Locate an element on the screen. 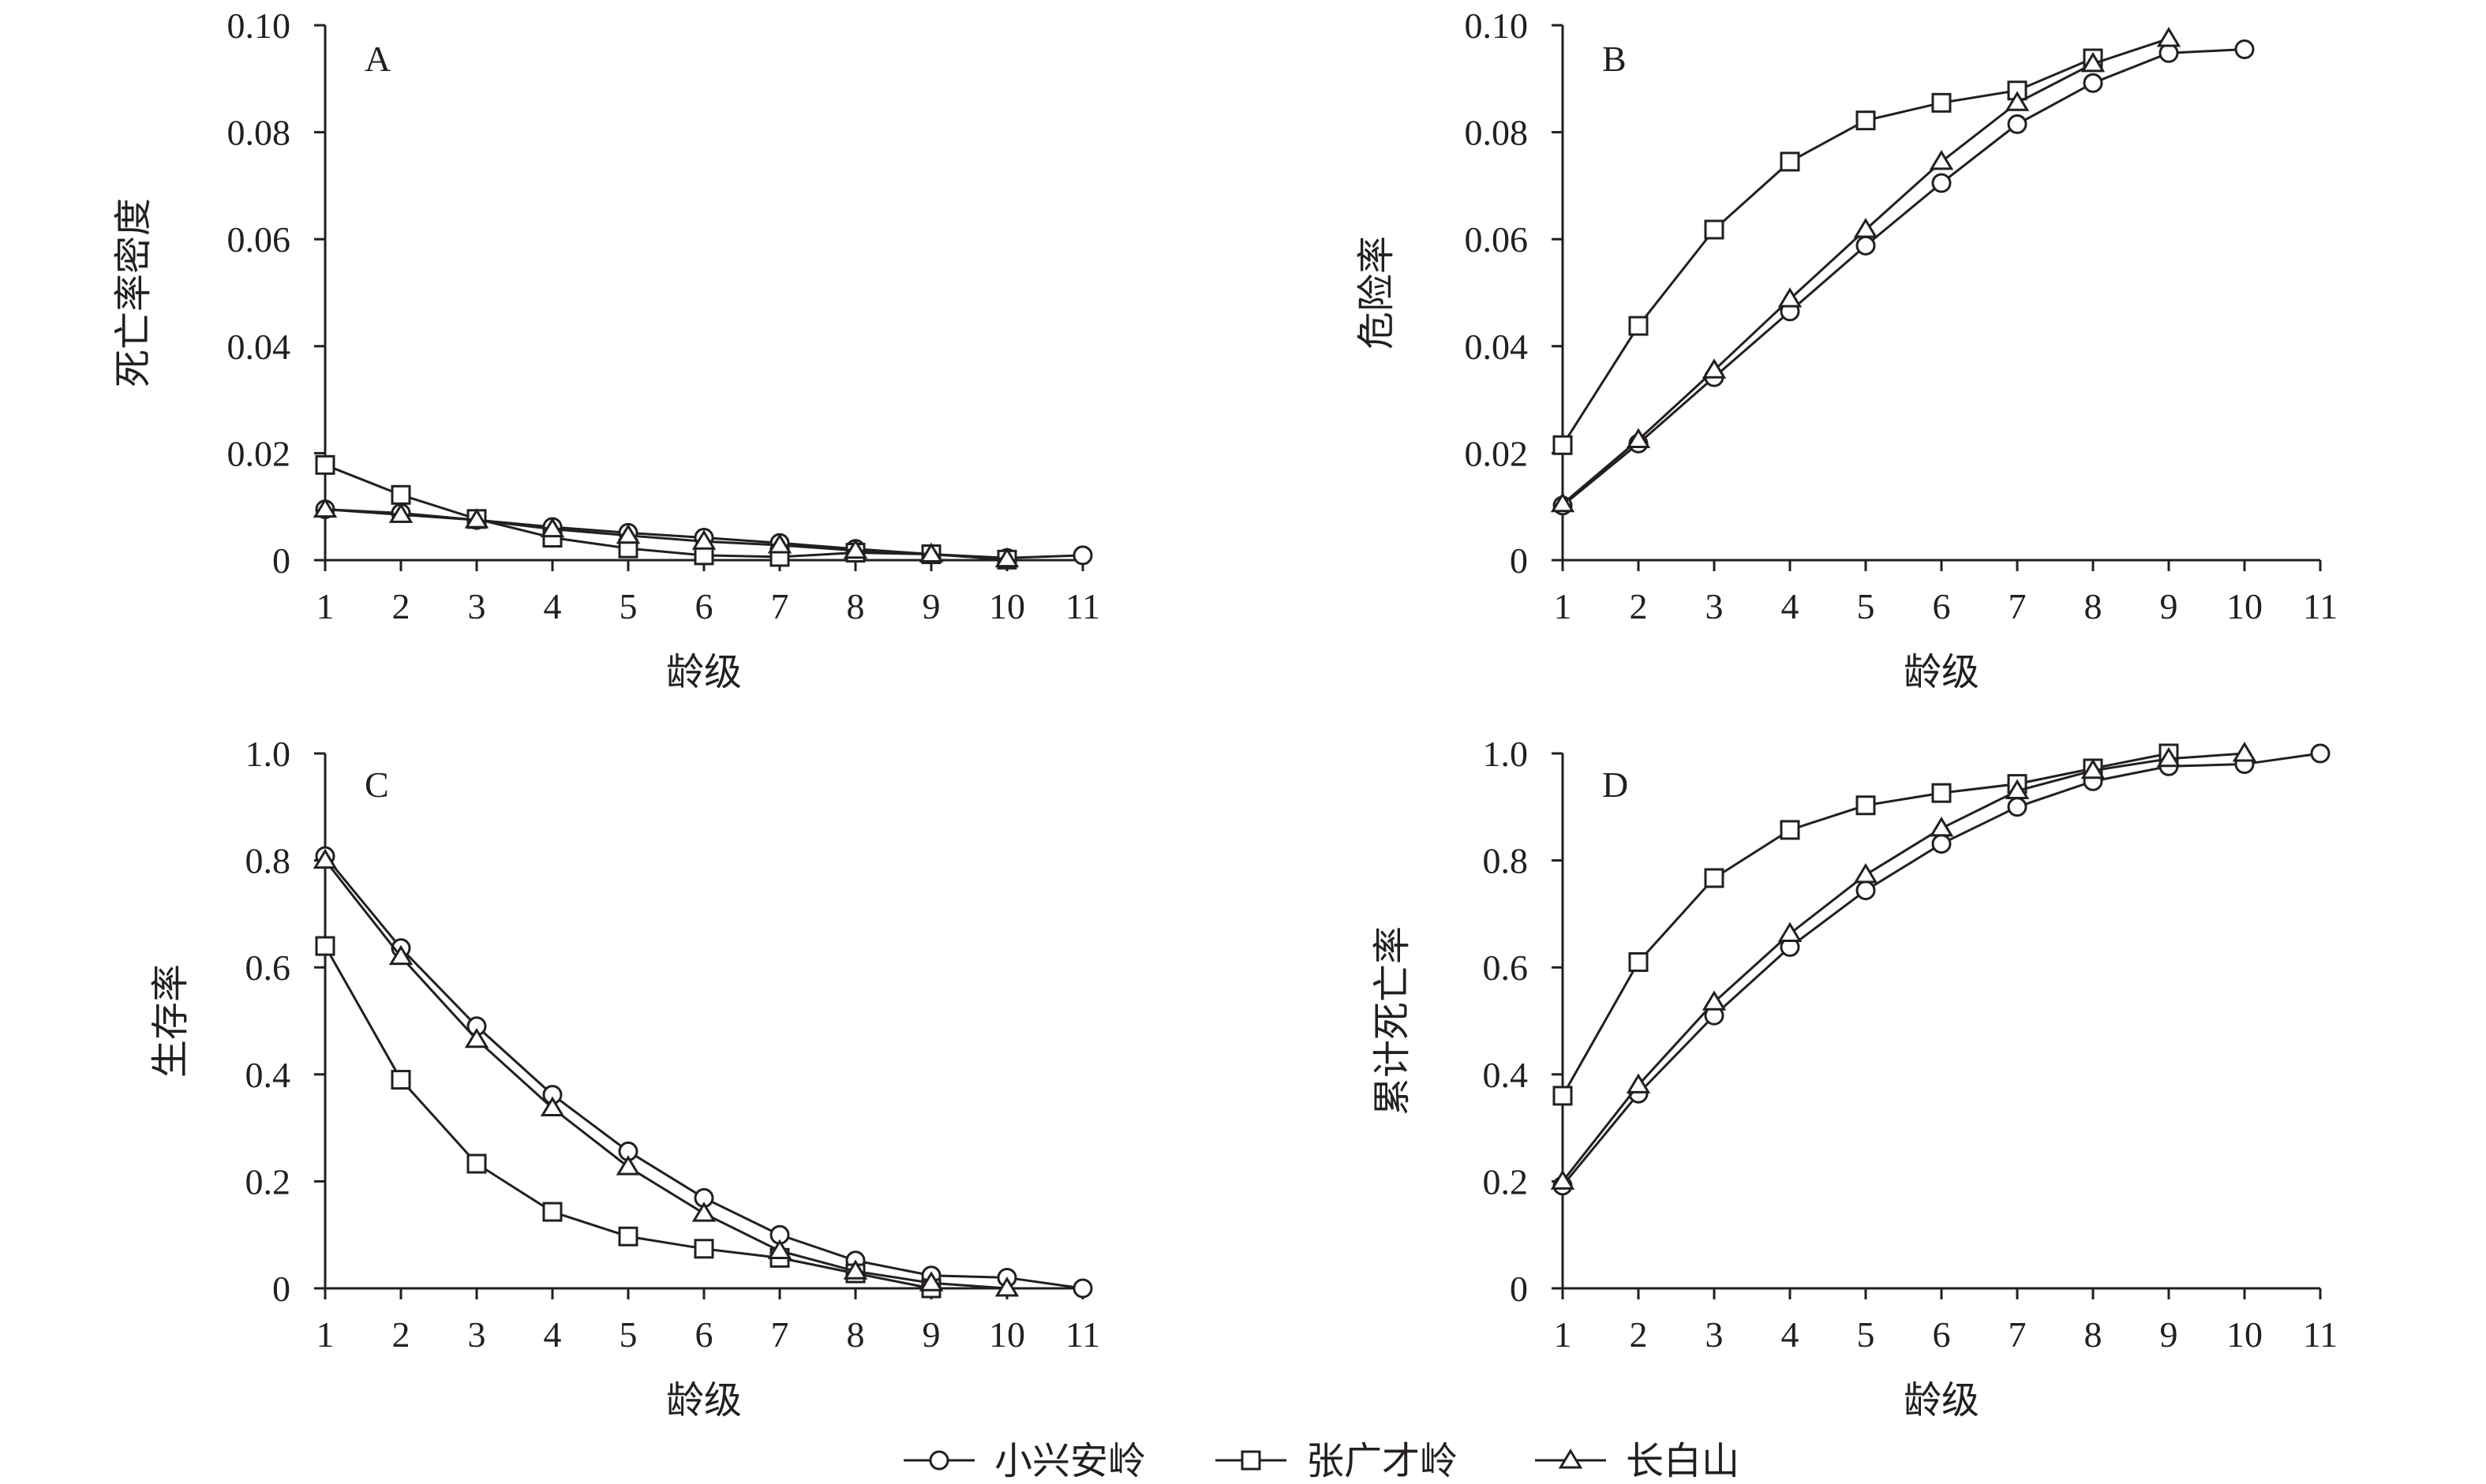 Image resolution: width=2486 pixels, height=1484 pixels. legend-label: 小兴安岭 is located at coordinates (1070, 1461).